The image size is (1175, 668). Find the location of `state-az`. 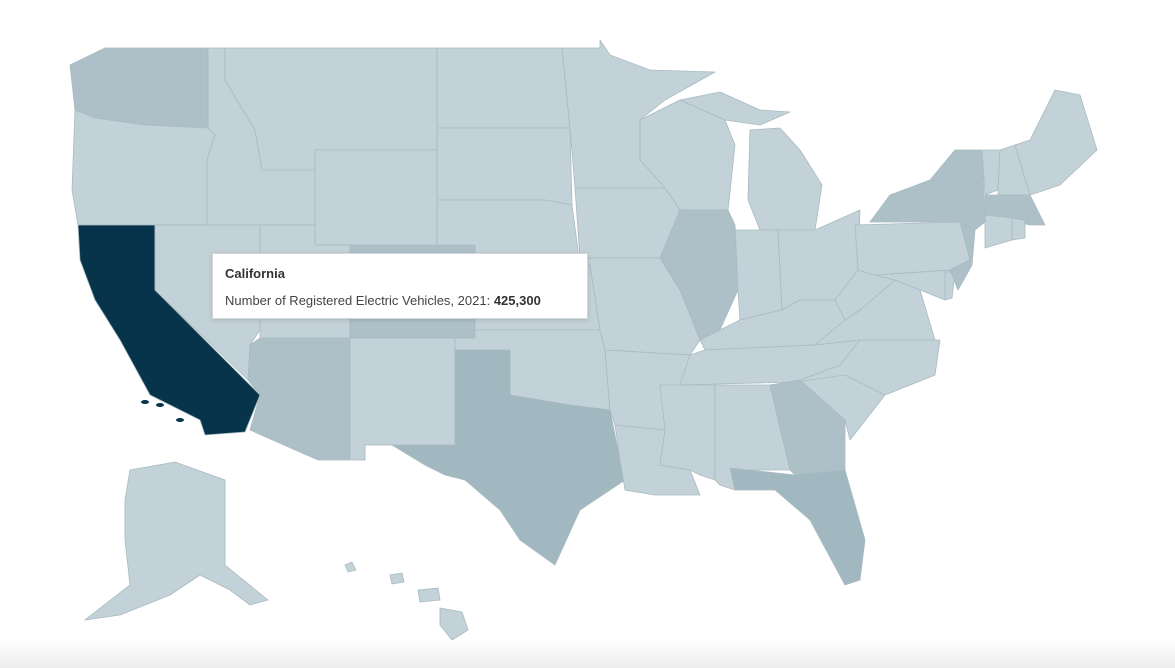

state-az is located at coordinates (299, 399).